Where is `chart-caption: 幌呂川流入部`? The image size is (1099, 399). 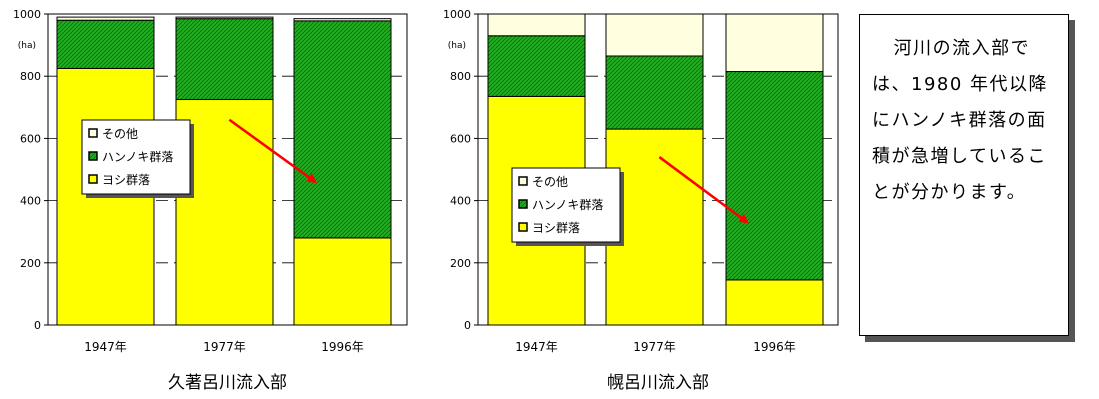
chart-caption: 幌呂川流入部 is located at coordinates (658, 383).